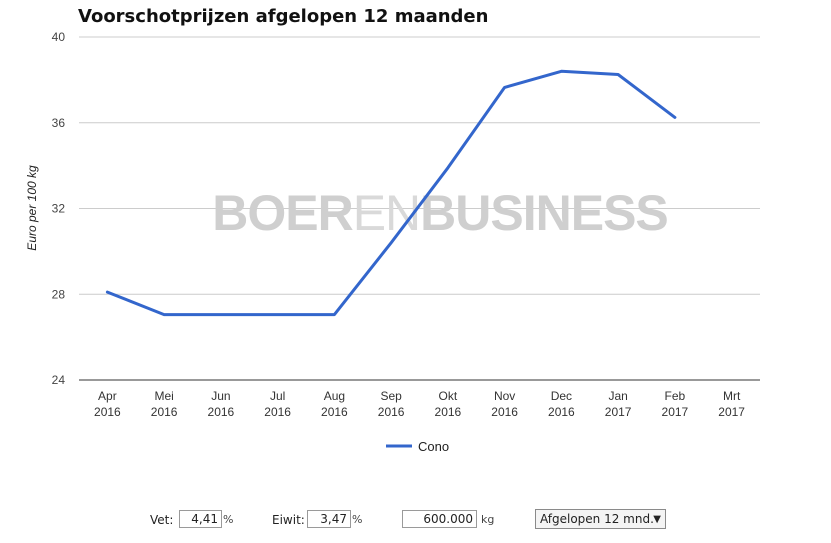  I want to click on y-tick-label: 40, so click(59, 37).